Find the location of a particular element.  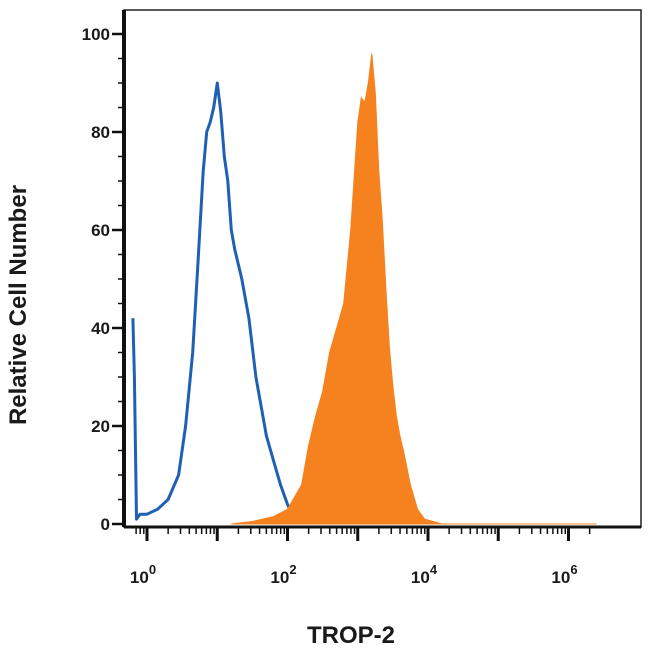

y-tick-label: 80 is located at coordinates (100, 132).